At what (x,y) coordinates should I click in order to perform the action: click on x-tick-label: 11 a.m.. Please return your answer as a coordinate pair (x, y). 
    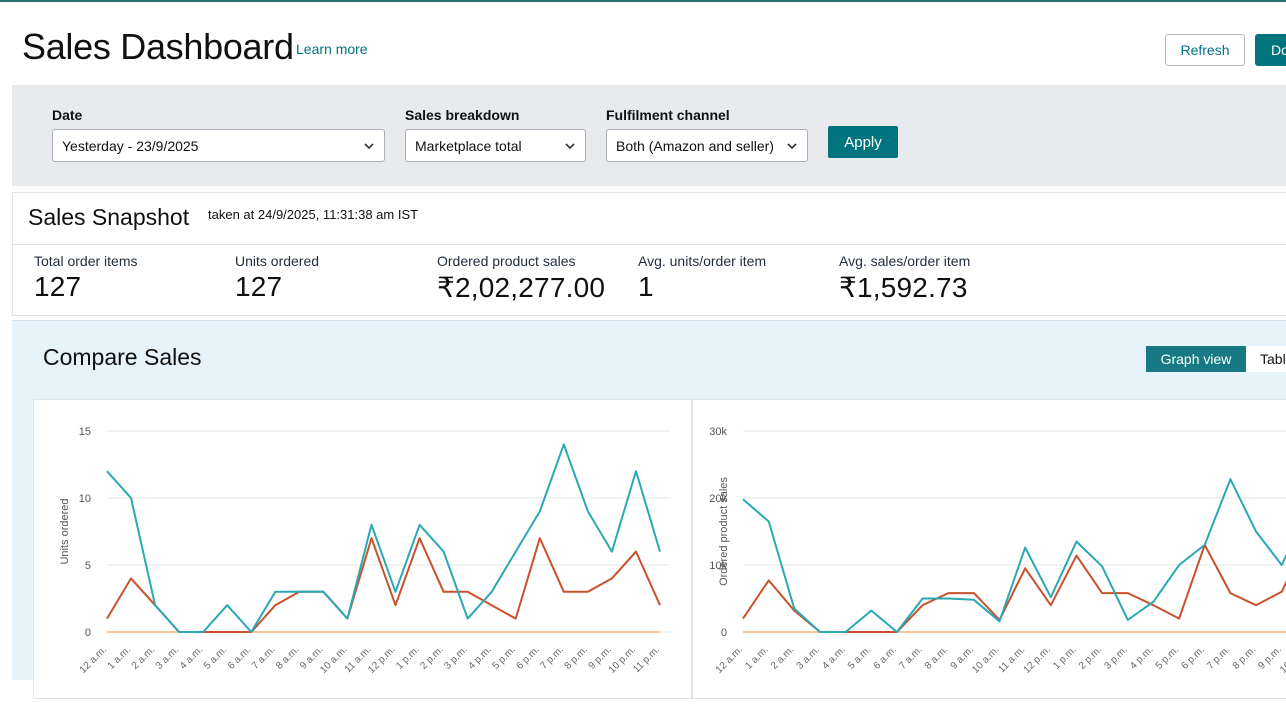
    Looking at the image, I should click on (1011, 659).